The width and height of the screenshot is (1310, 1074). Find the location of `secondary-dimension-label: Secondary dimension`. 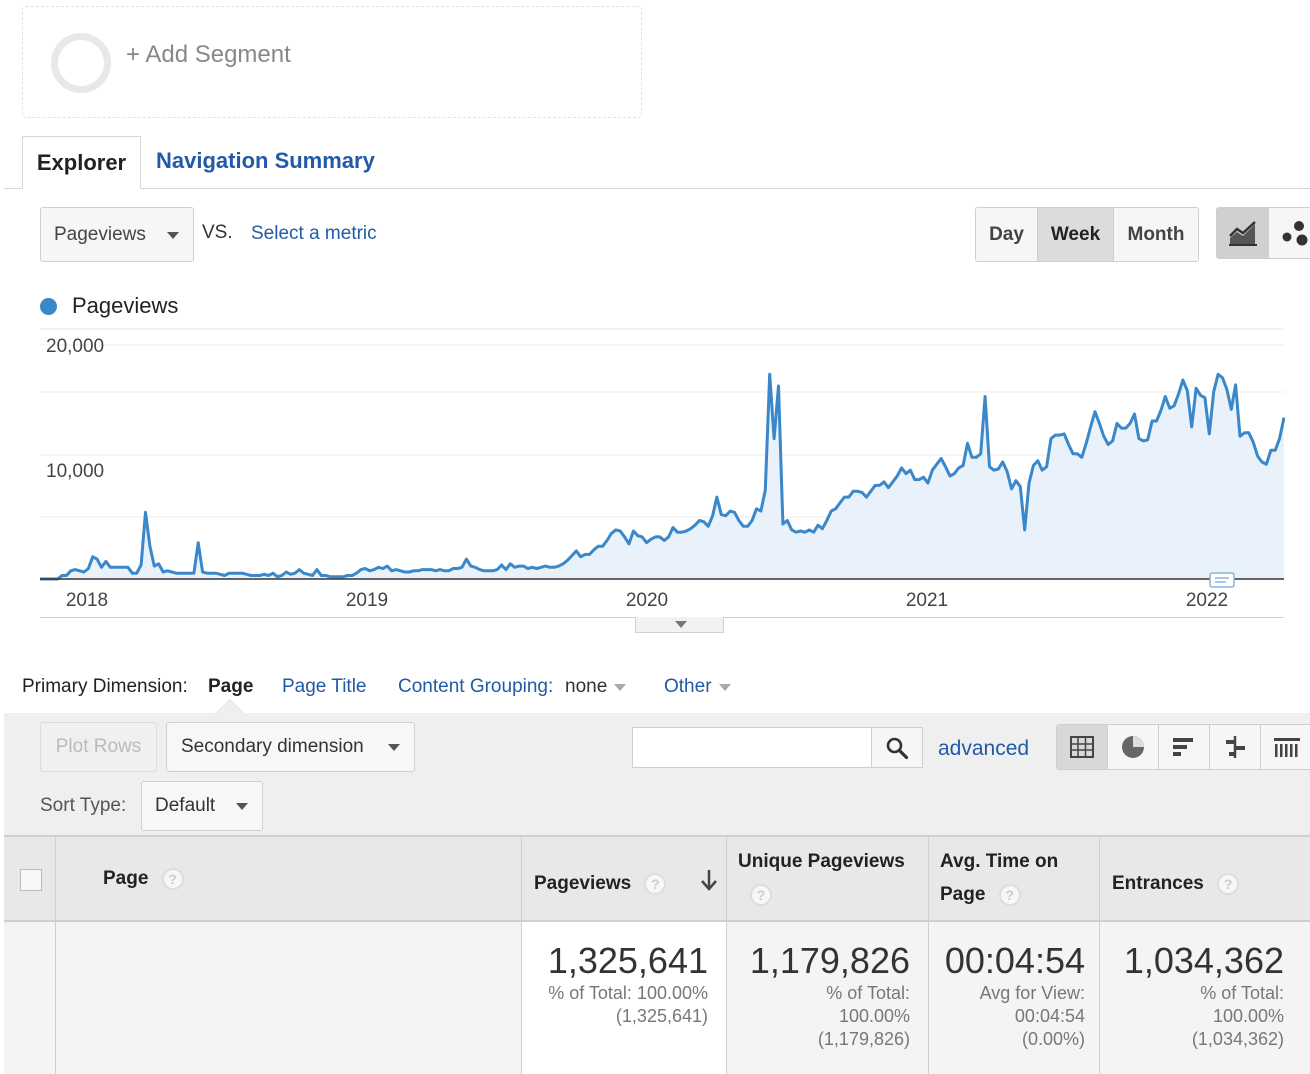

secondary-dimension-label: Secondary dimension is located at coordinates (272, 746).